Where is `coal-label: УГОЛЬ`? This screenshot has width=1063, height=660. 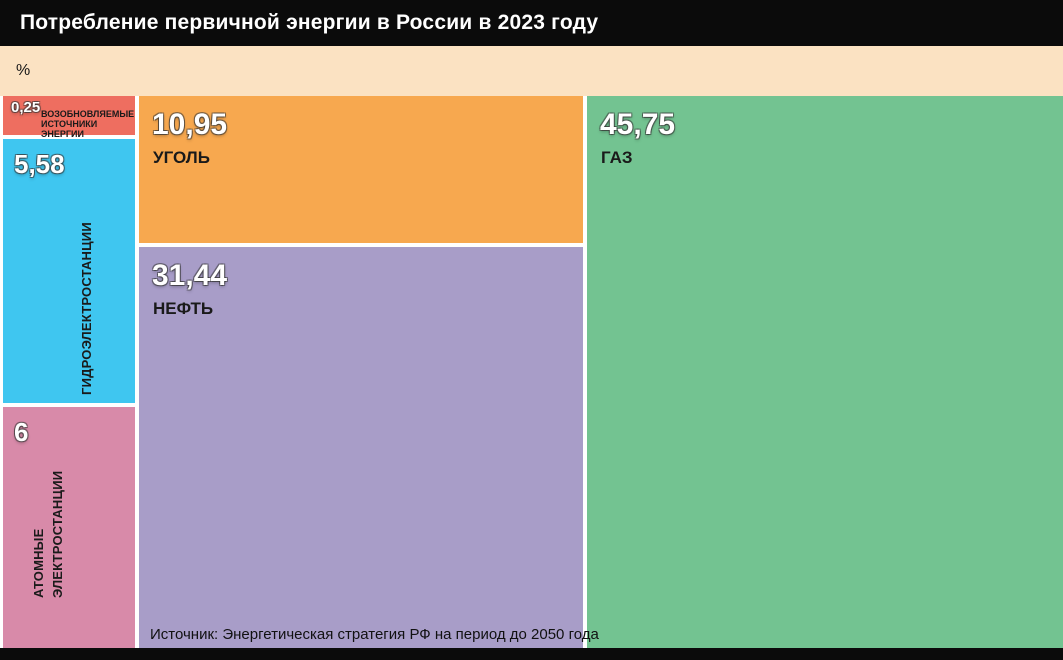 coal-label: УГОЛЬ is located at coordinates (181, 157).